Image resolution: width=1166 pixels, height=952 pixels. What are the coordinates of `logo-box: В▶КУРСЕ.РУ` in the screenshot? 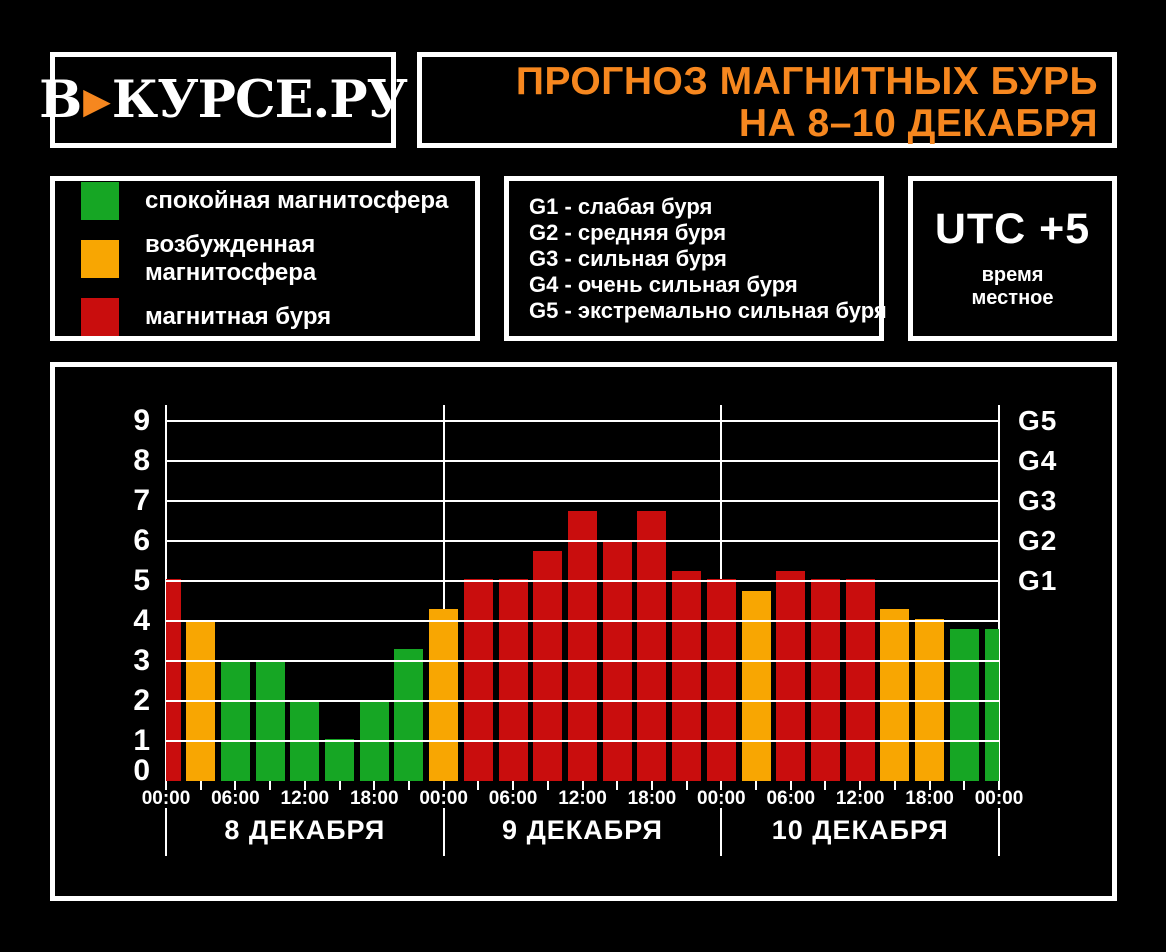 It's located at (223, 100).